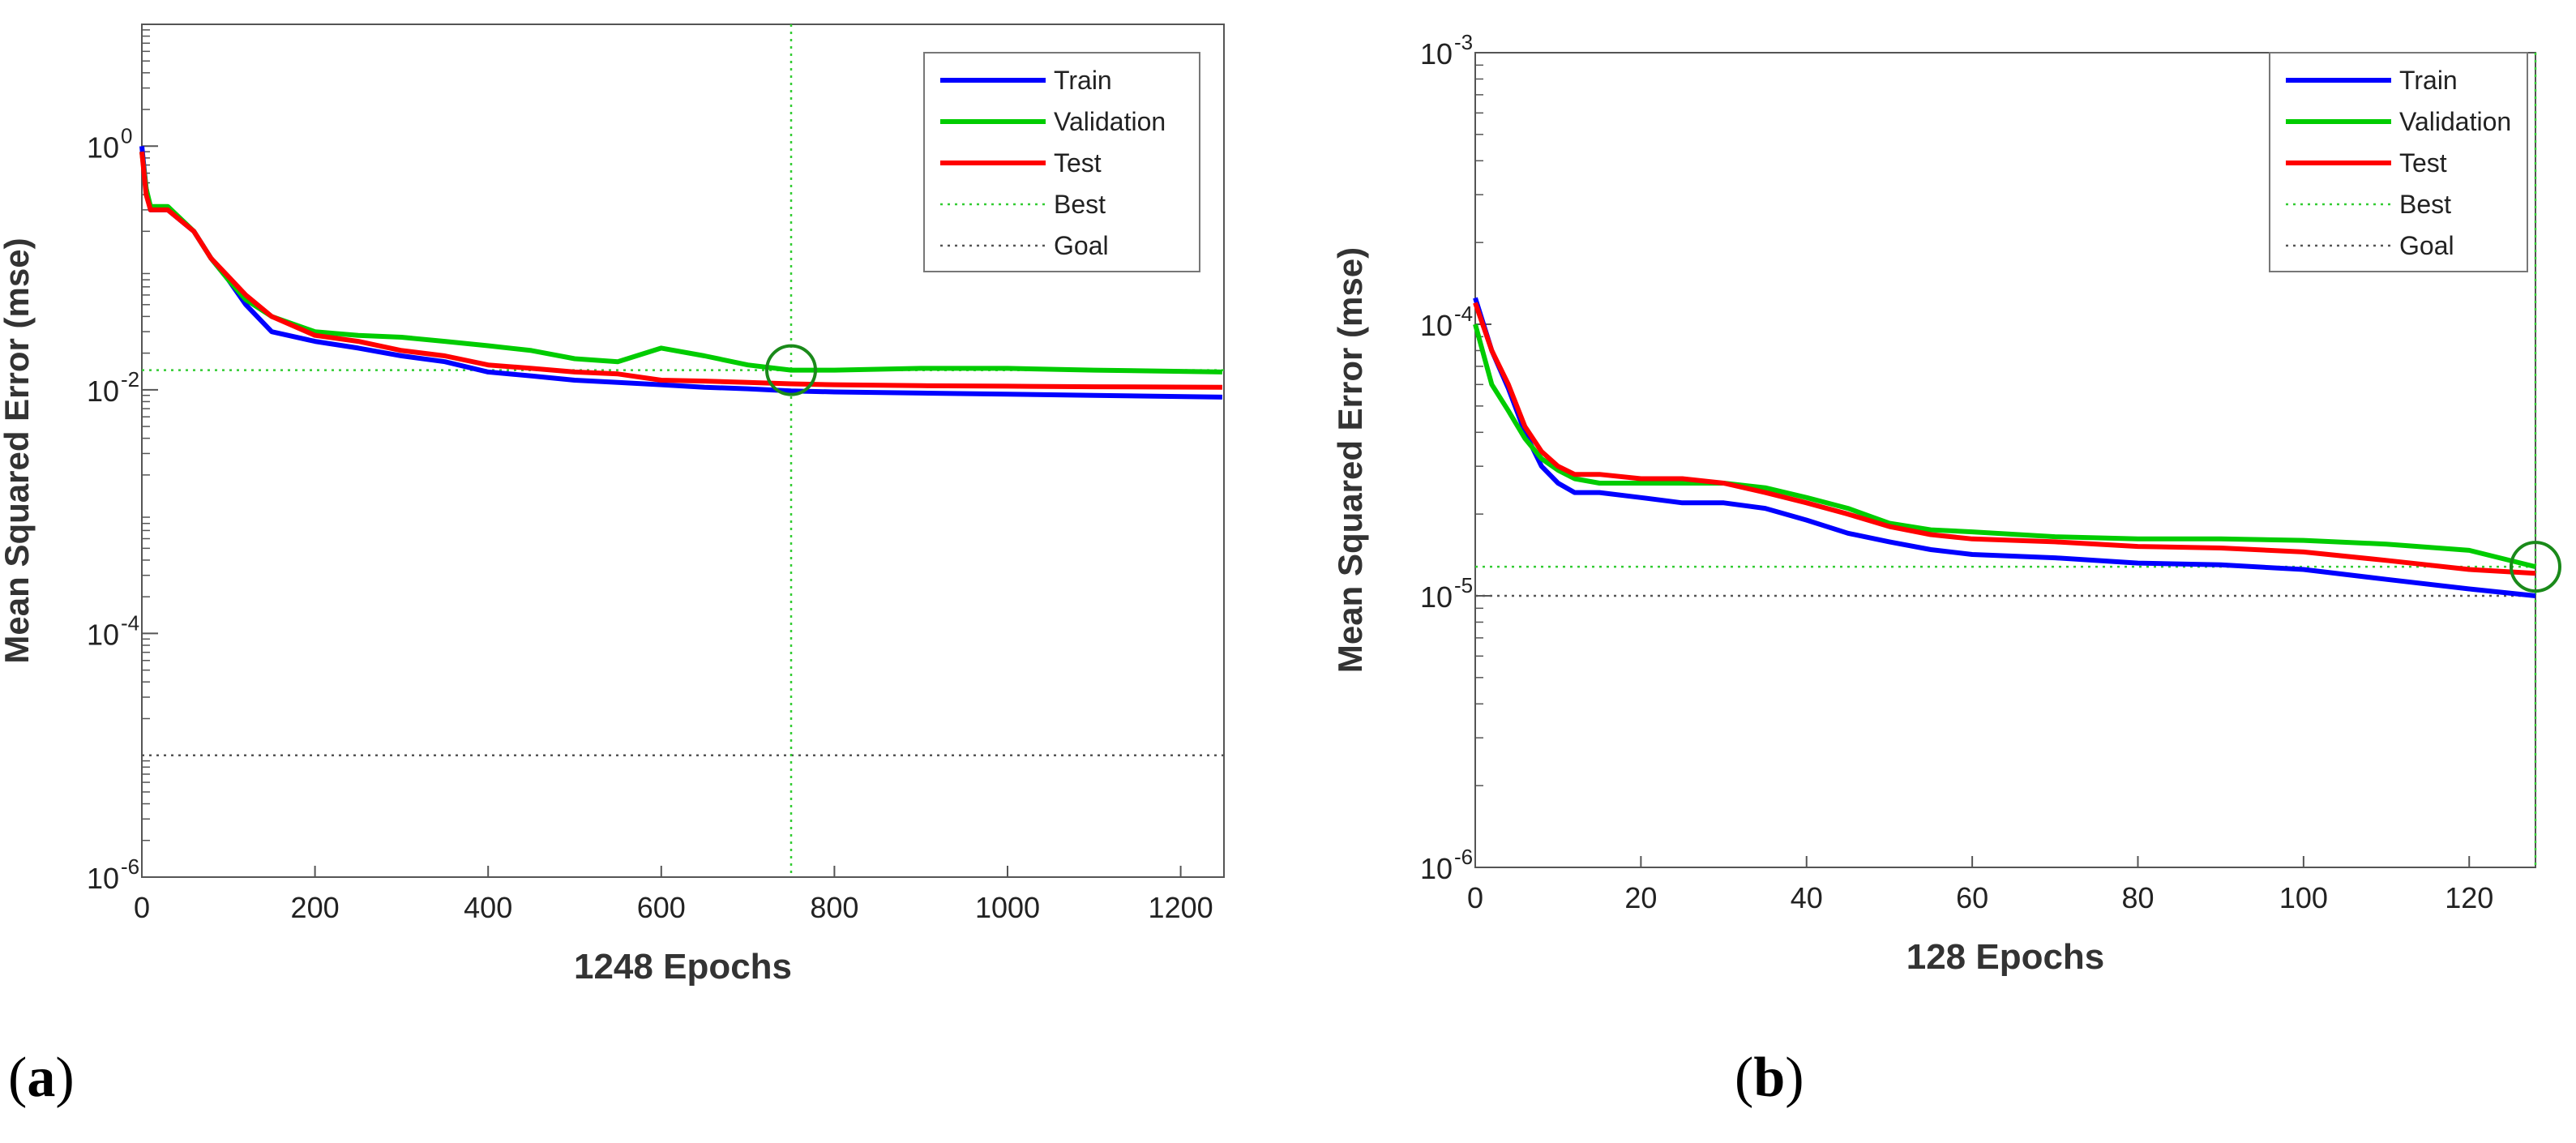 This screenshot has height=1143, width=2576. I want to click on x-tick-label: 100, so click(2303, 897).